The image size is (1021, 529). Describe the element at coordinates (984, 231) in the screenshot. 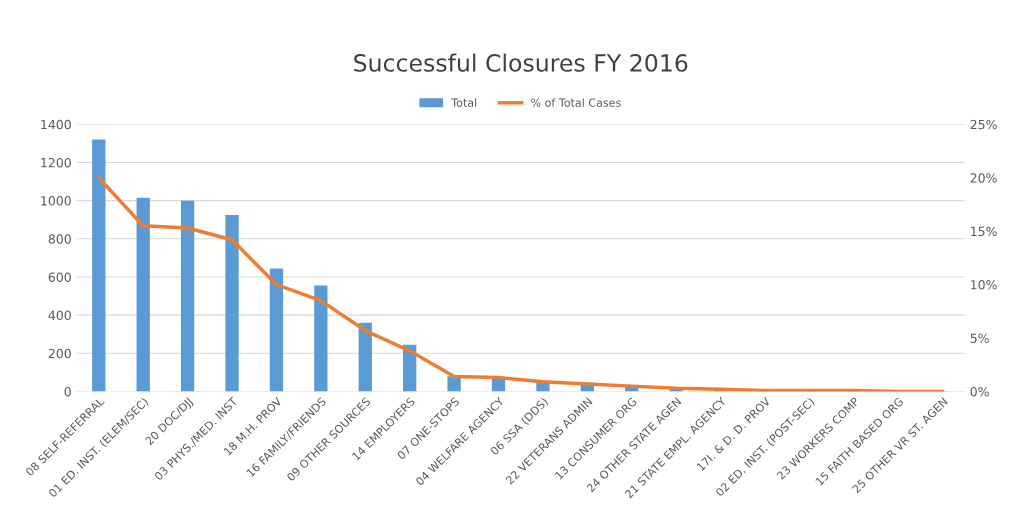

I see `y2-tick-label: 15%` at that location.